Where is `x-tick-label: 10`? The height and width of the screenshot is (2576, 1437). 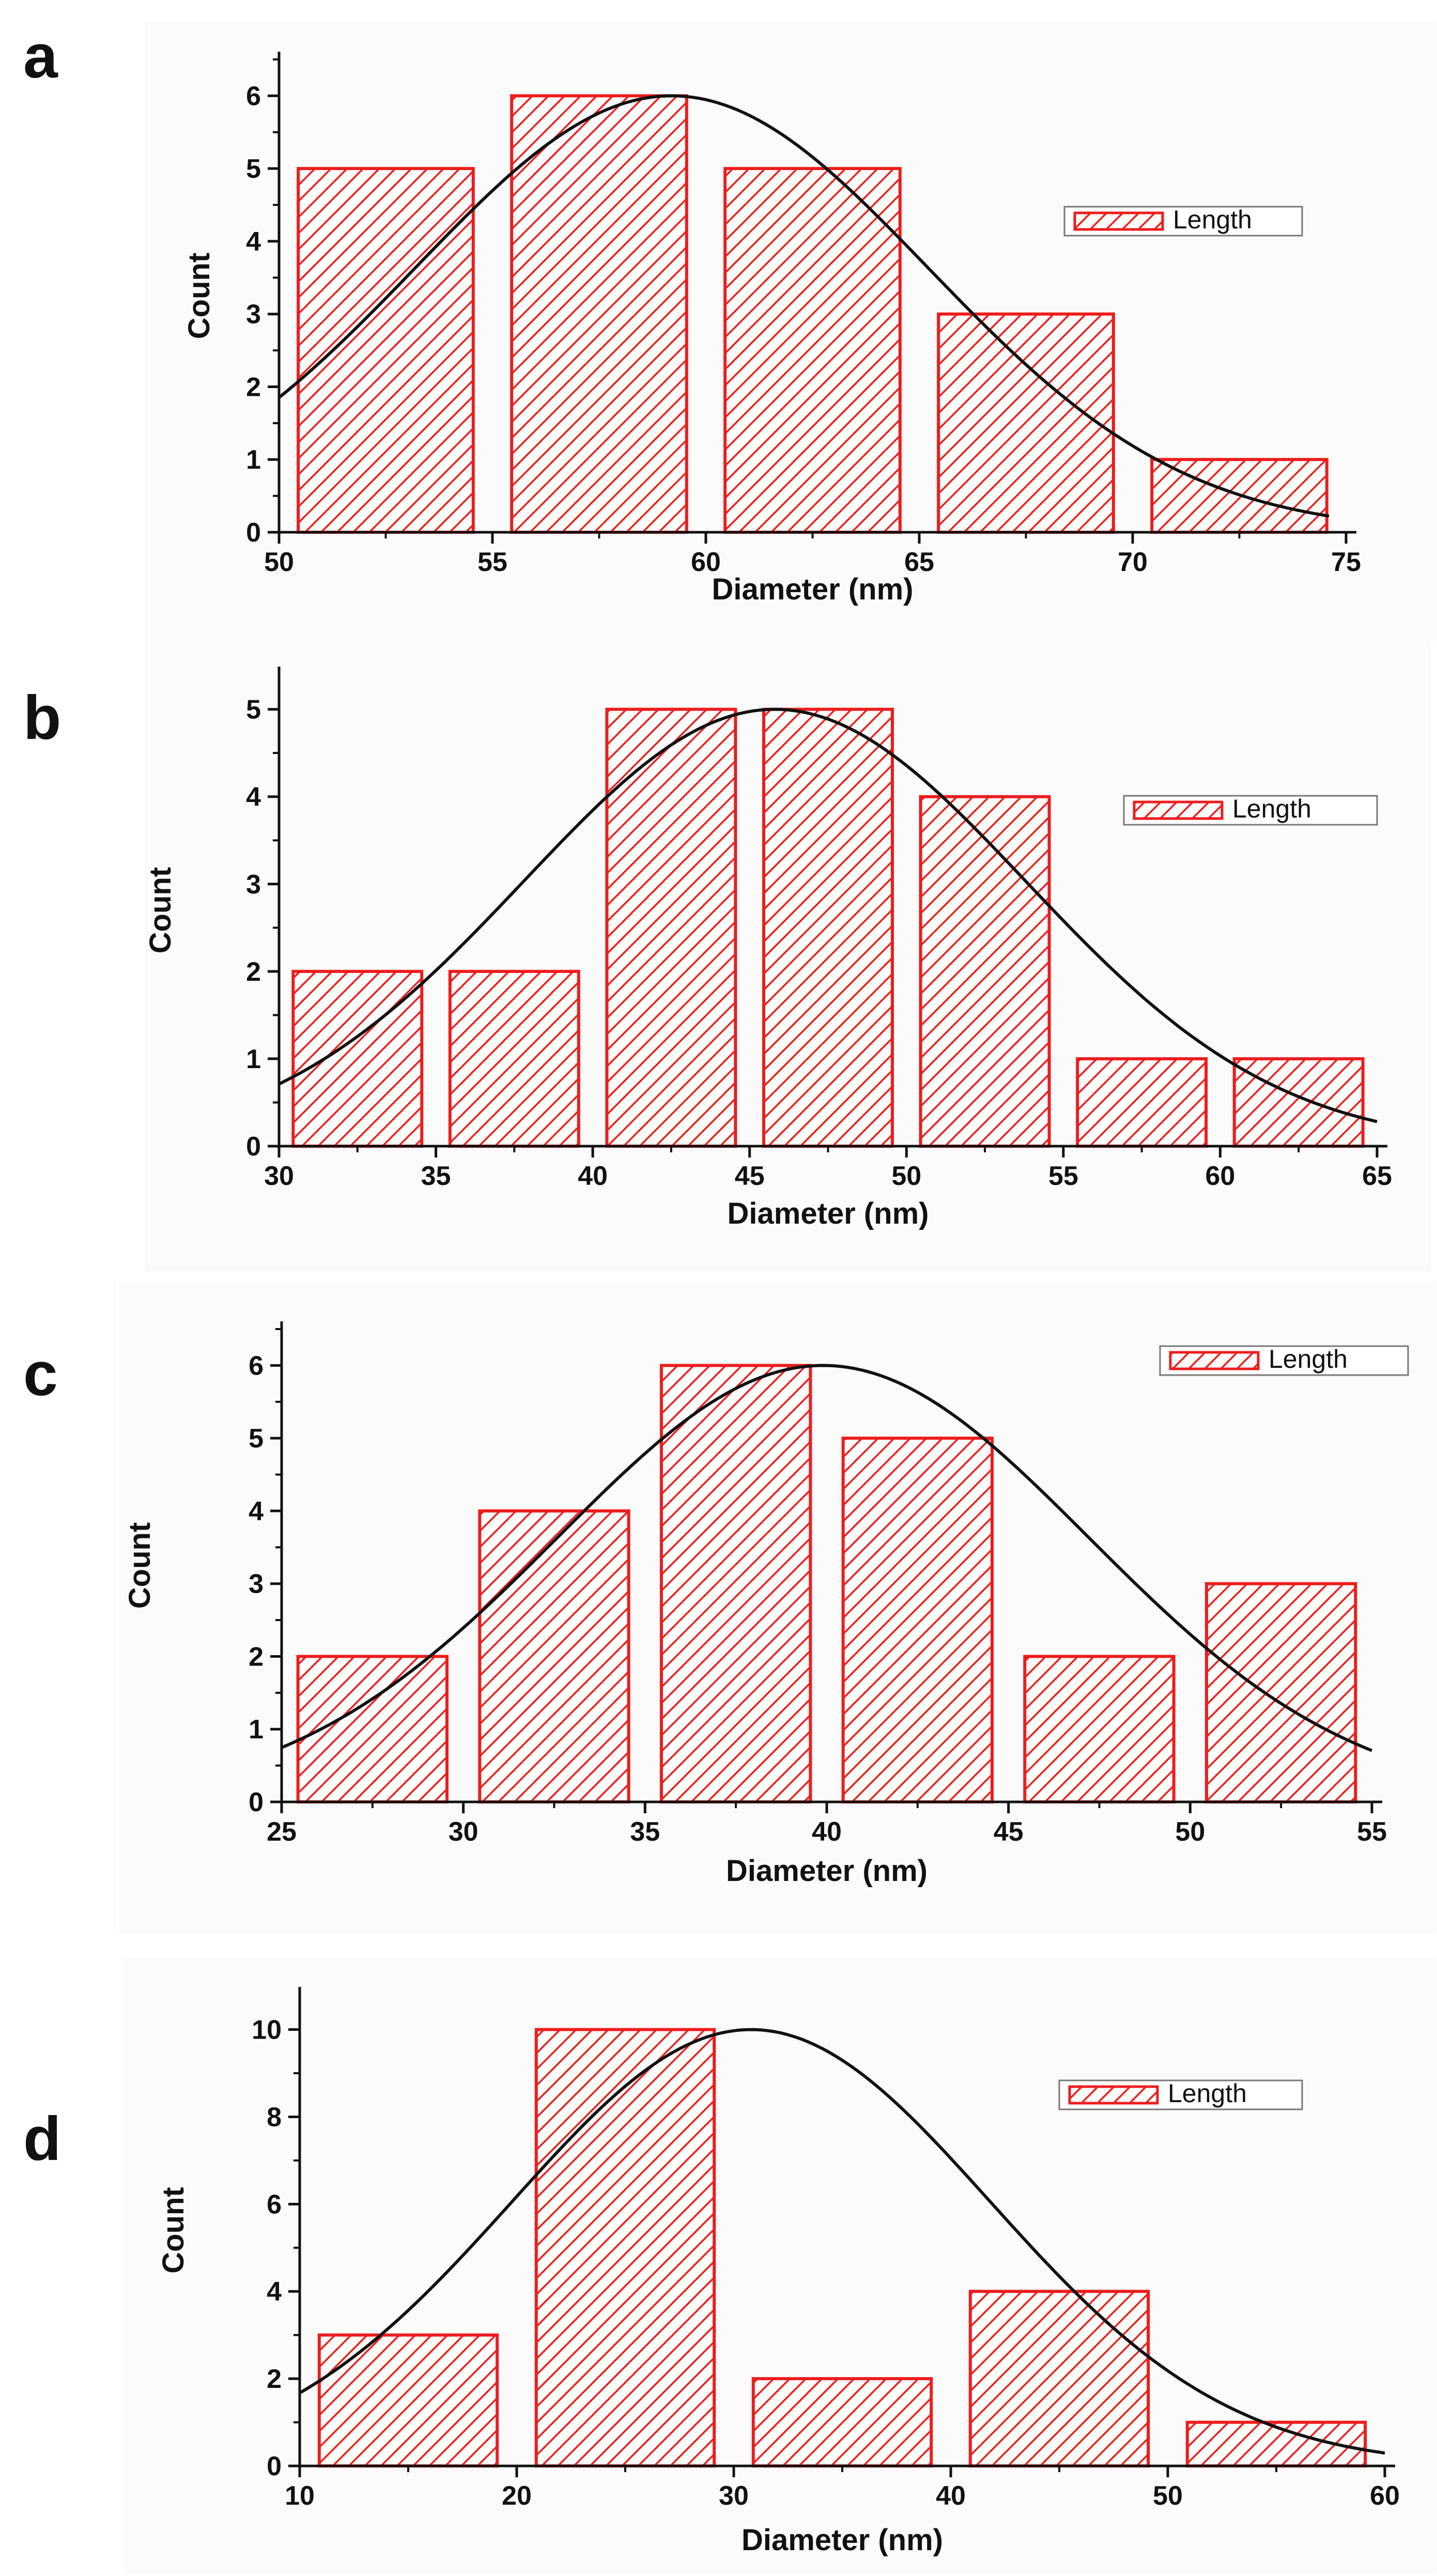
x-tick-label: 10 is located at coordinates (300, 2496).